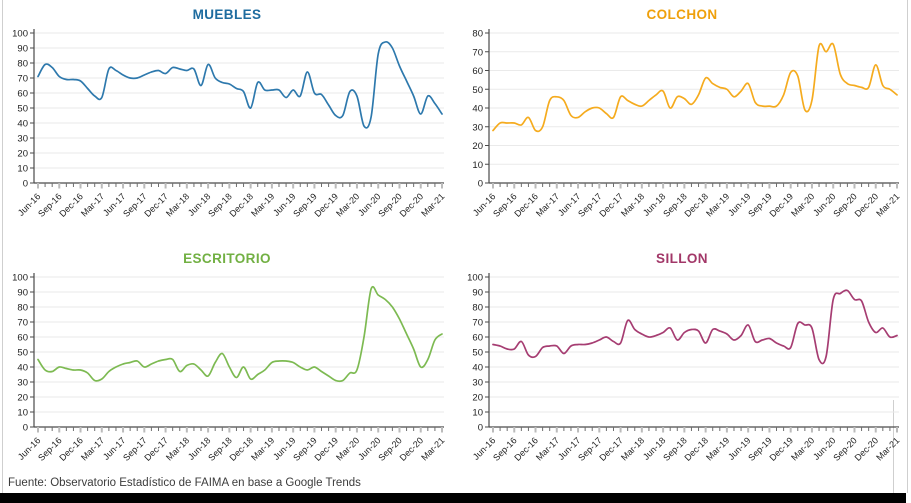 The width and height of the screenshot is (911, 503). I want to click on right-window-border, so click(907, 246).